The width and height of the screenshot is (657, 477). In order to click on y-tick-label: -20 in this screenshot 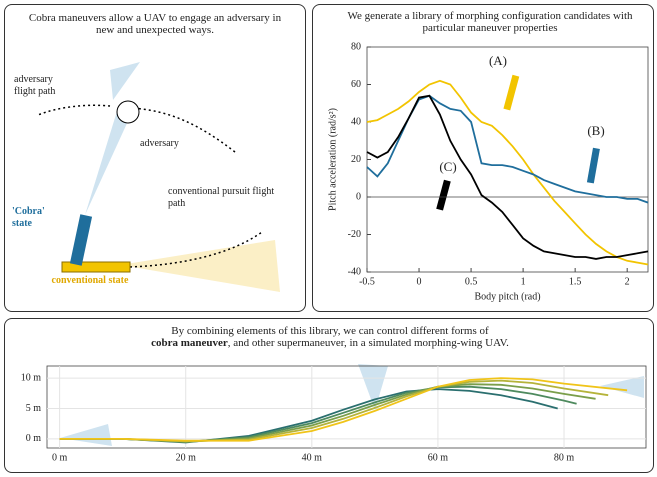, I will do `click(354, 234)`.